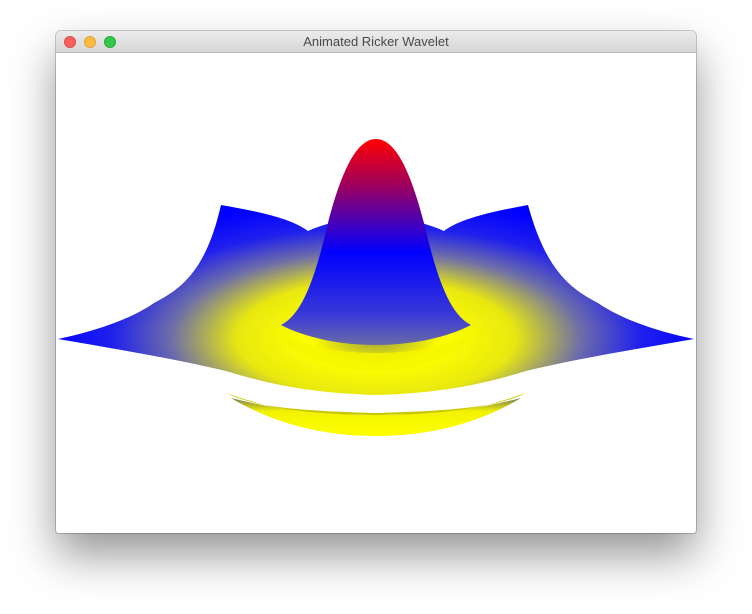  Describe the element at coordinates (110, 42) in the screenshot. I see `zoom-button` at that location.